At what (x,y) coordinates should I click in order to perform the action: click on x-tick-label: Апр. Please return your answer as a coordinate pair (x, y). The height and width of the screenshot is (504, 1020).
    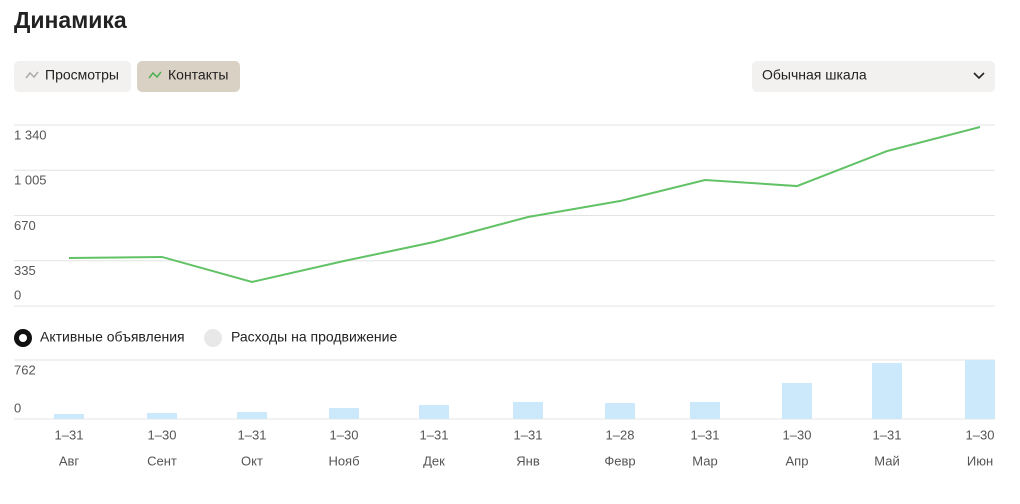
    Looking at the image, I should click on (797, 460).